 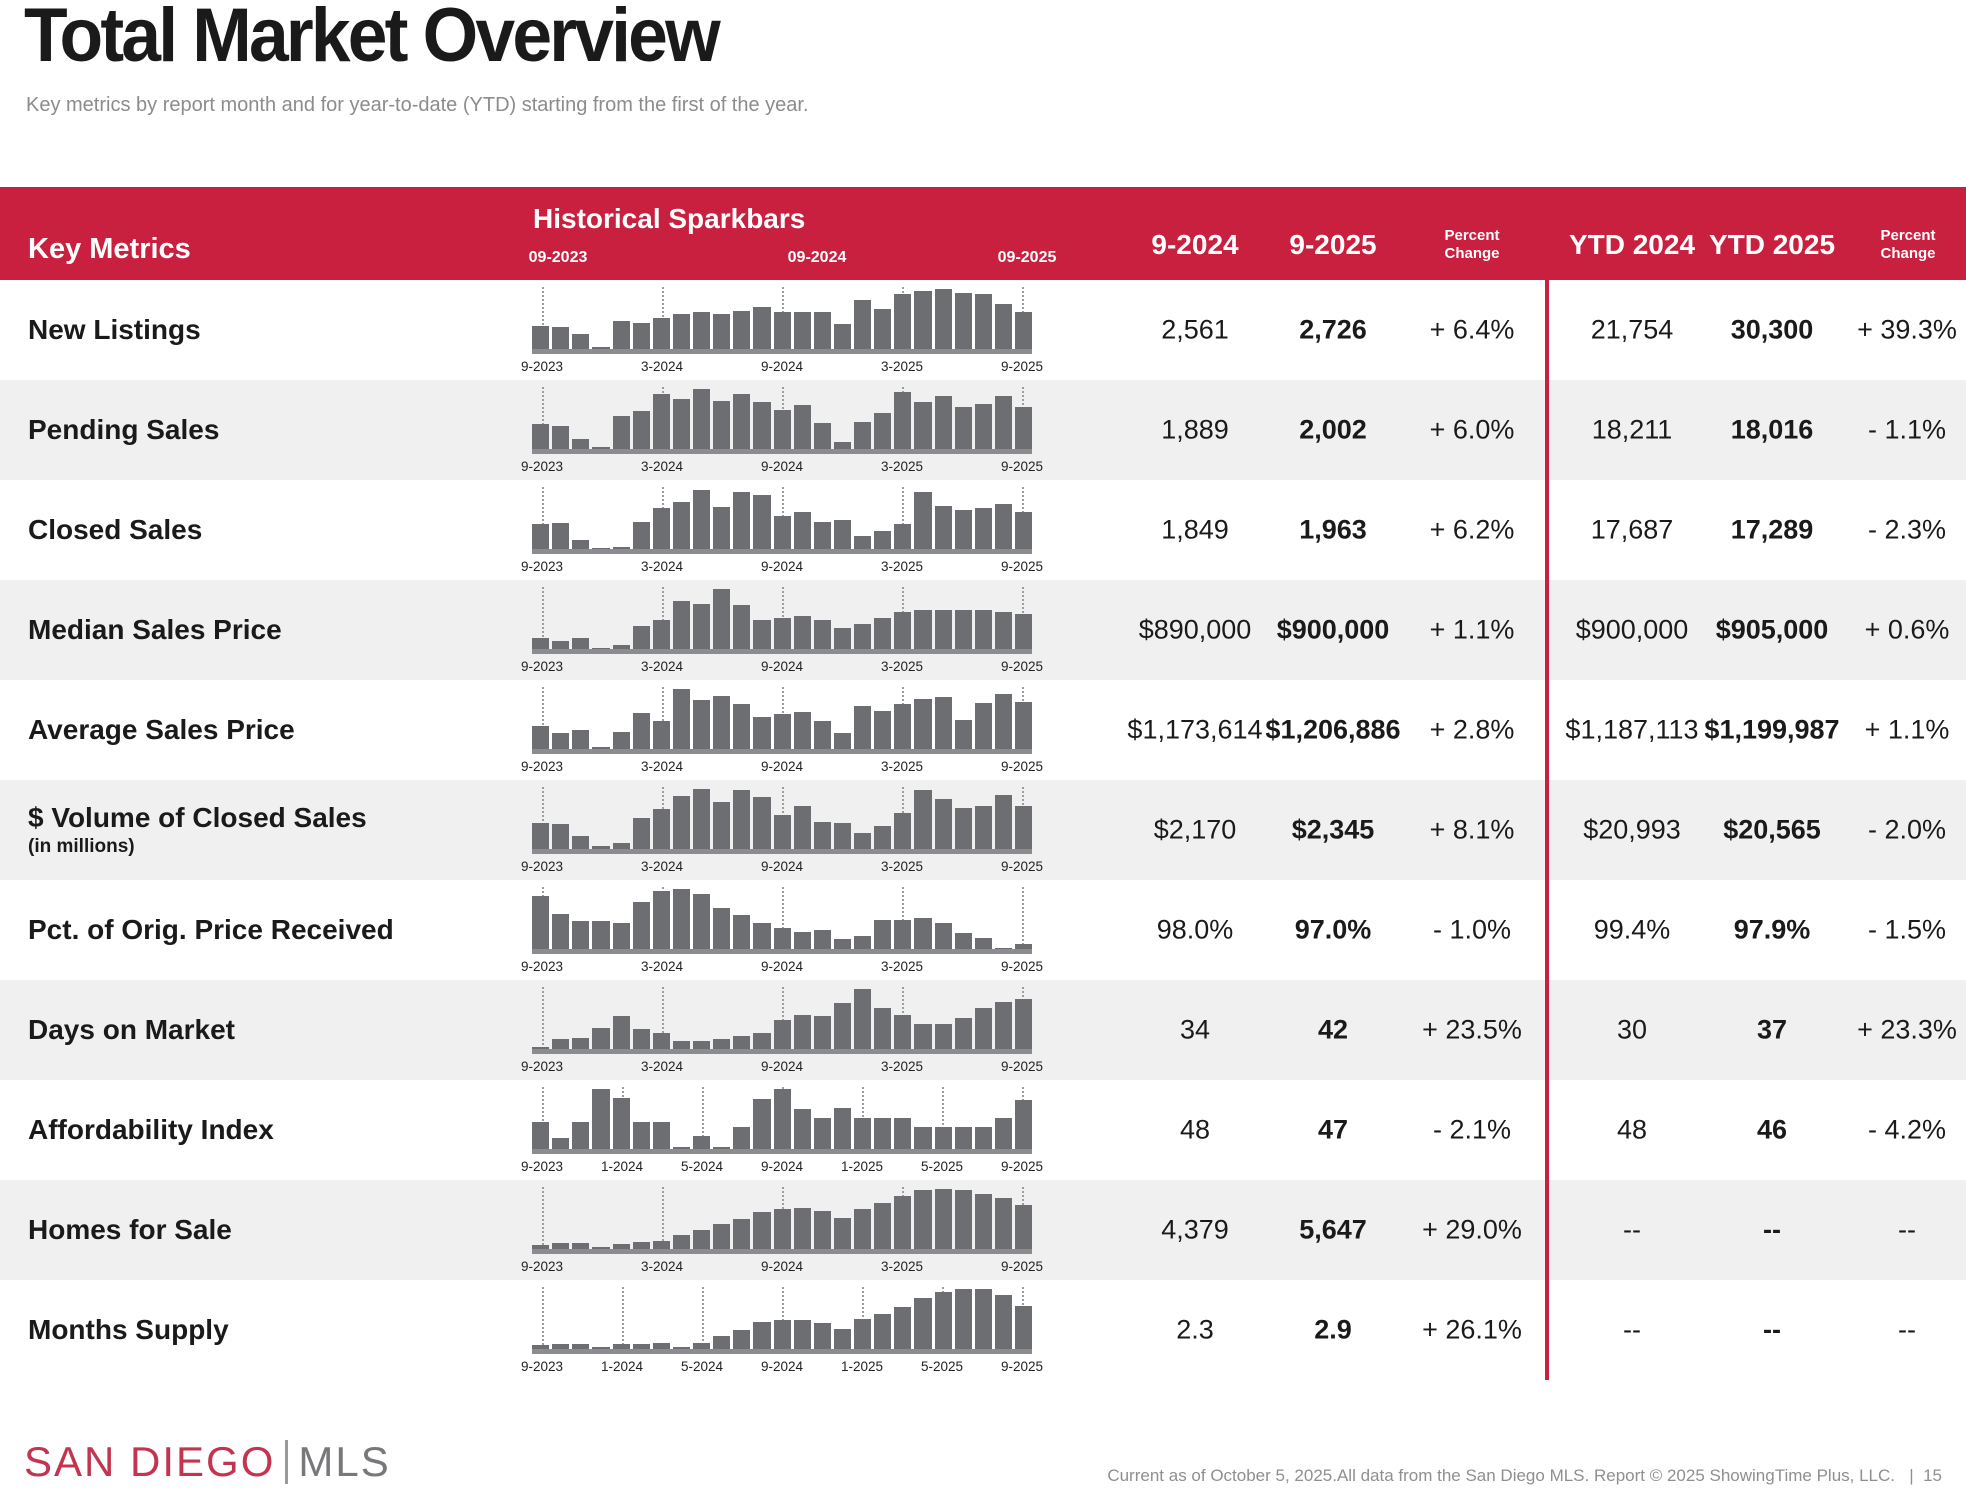 I want to click on col-header-ytd-2024: YTD 2024, so click(x=1632, y=244).